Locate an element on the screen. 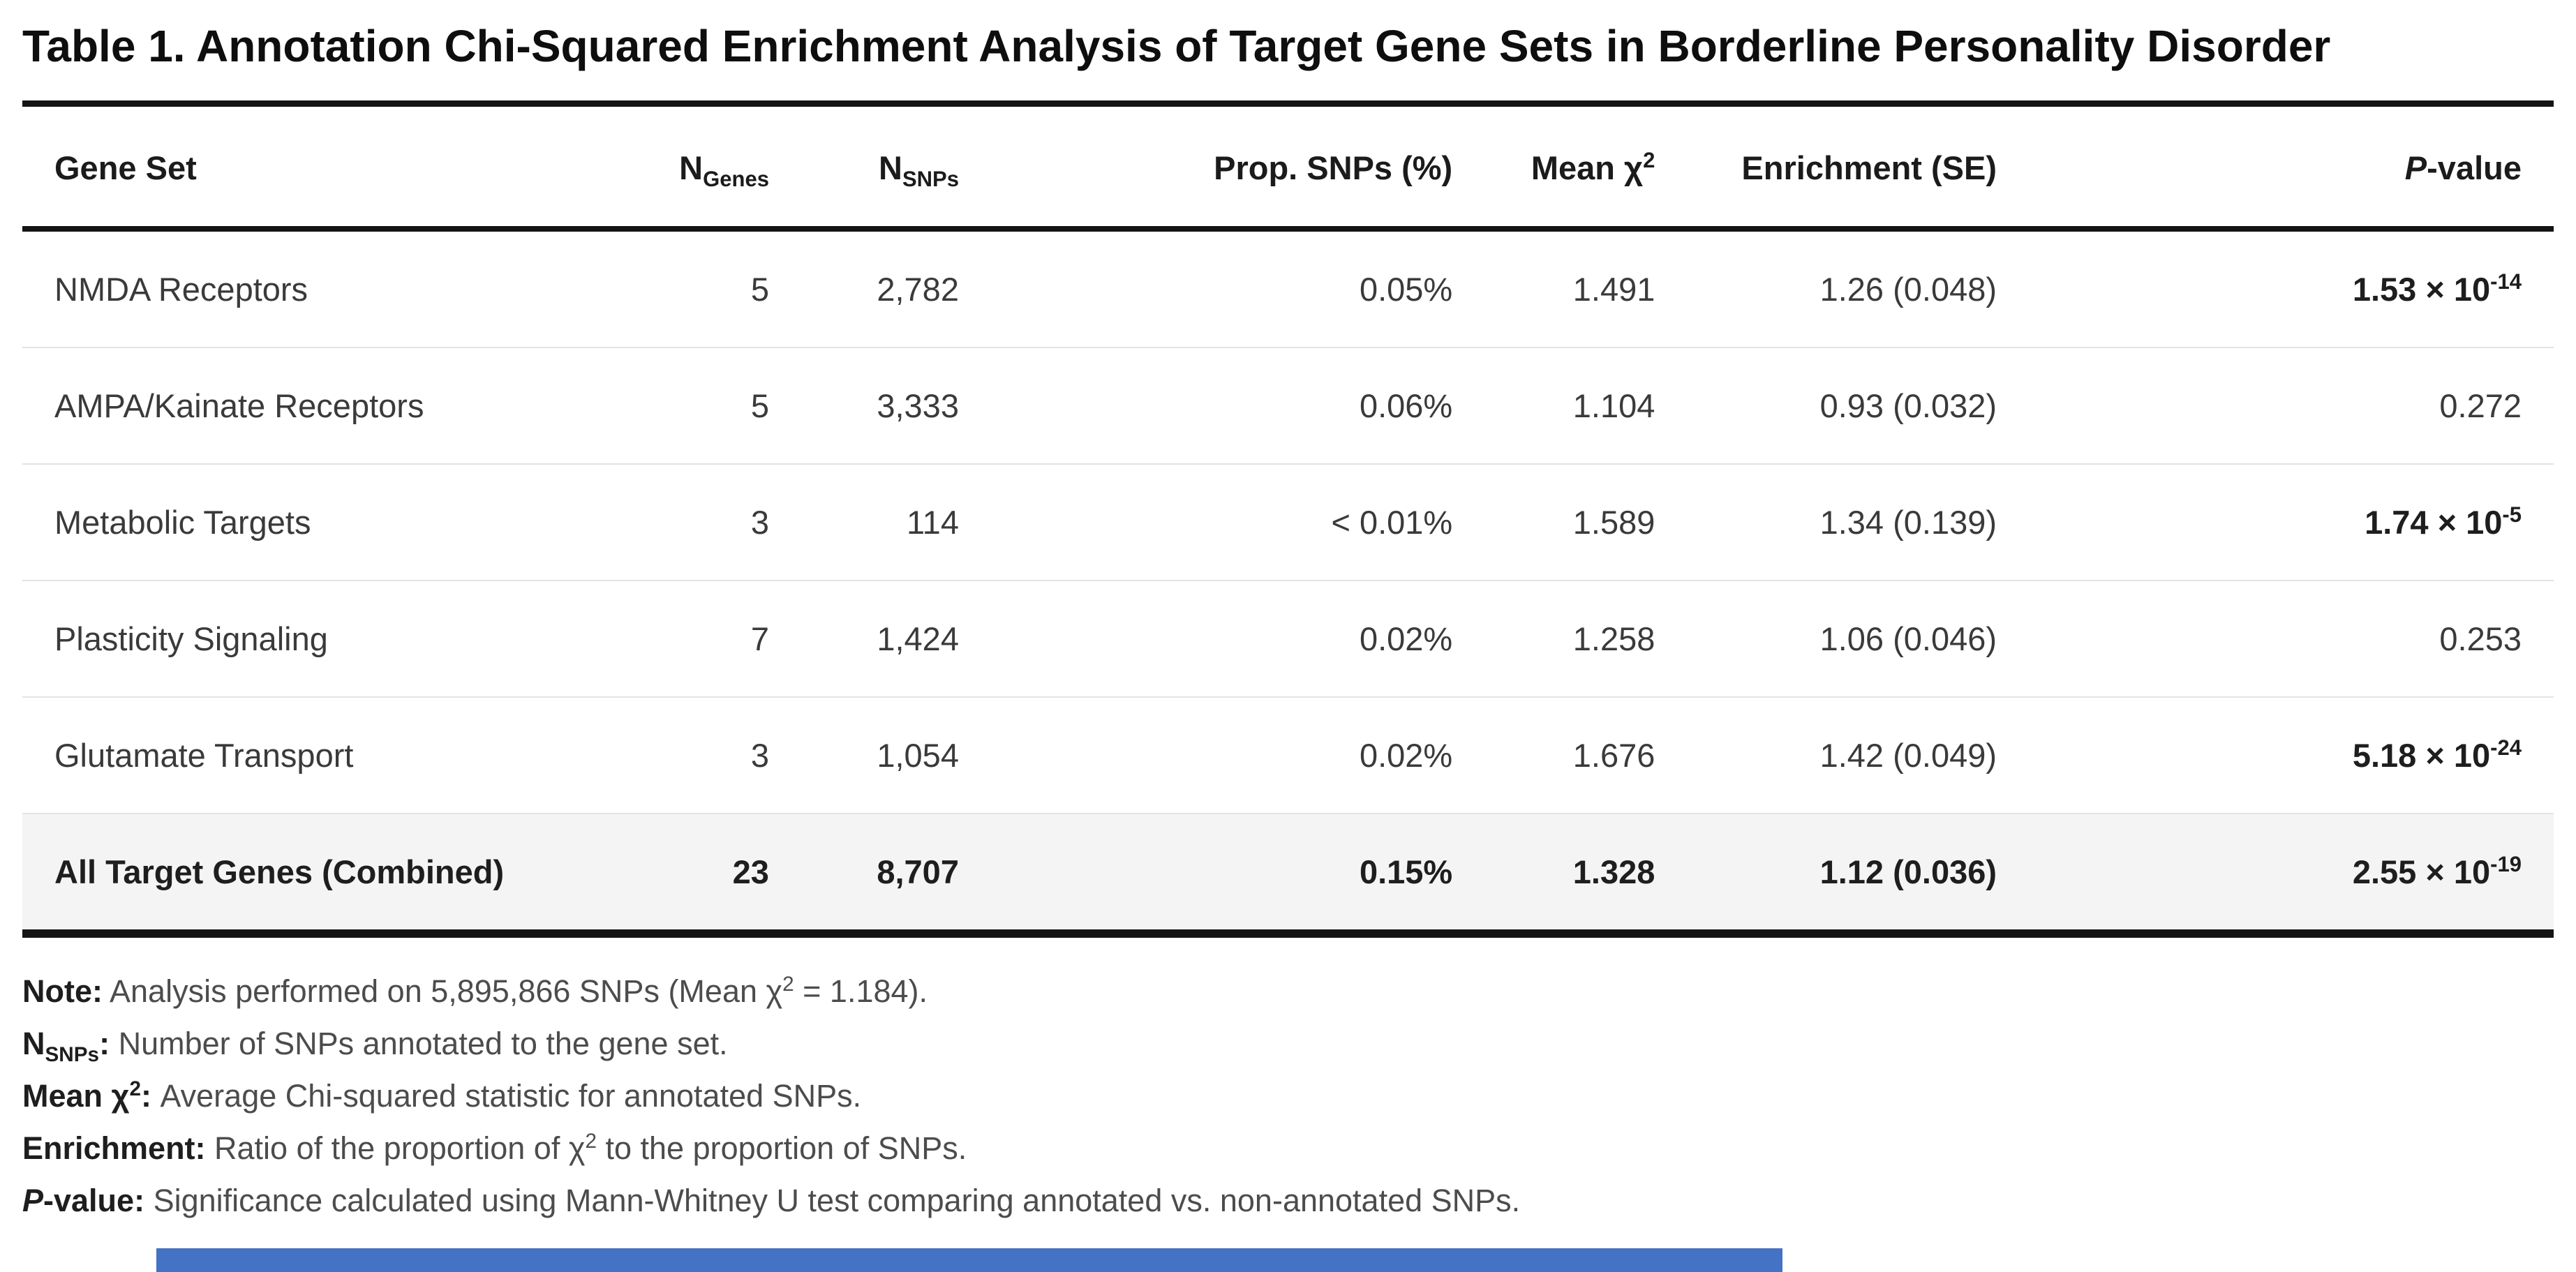 The image size is (2576, 1272). cell-enrichment: 0.93 (0.032) is located at coordinates (1826, 405).